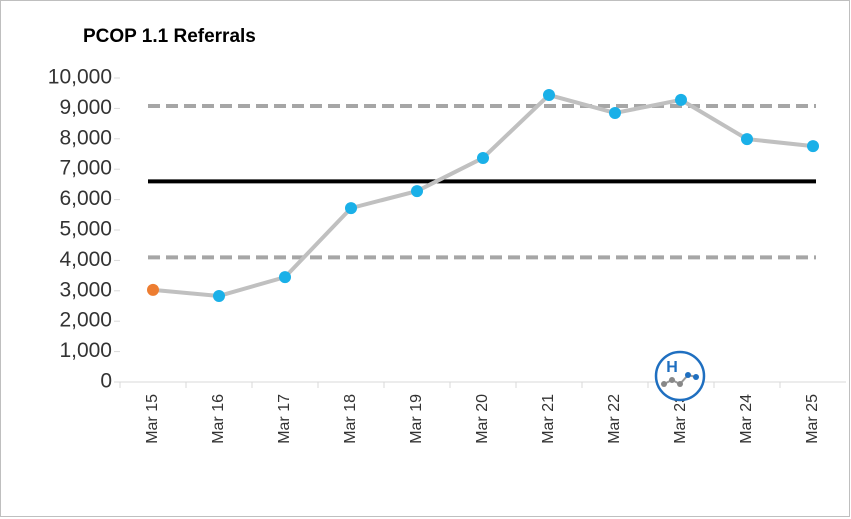 The height and width of the screenshot is (519, 851). I want to click on x-tick-label: Mar 17, so click(284, 419).